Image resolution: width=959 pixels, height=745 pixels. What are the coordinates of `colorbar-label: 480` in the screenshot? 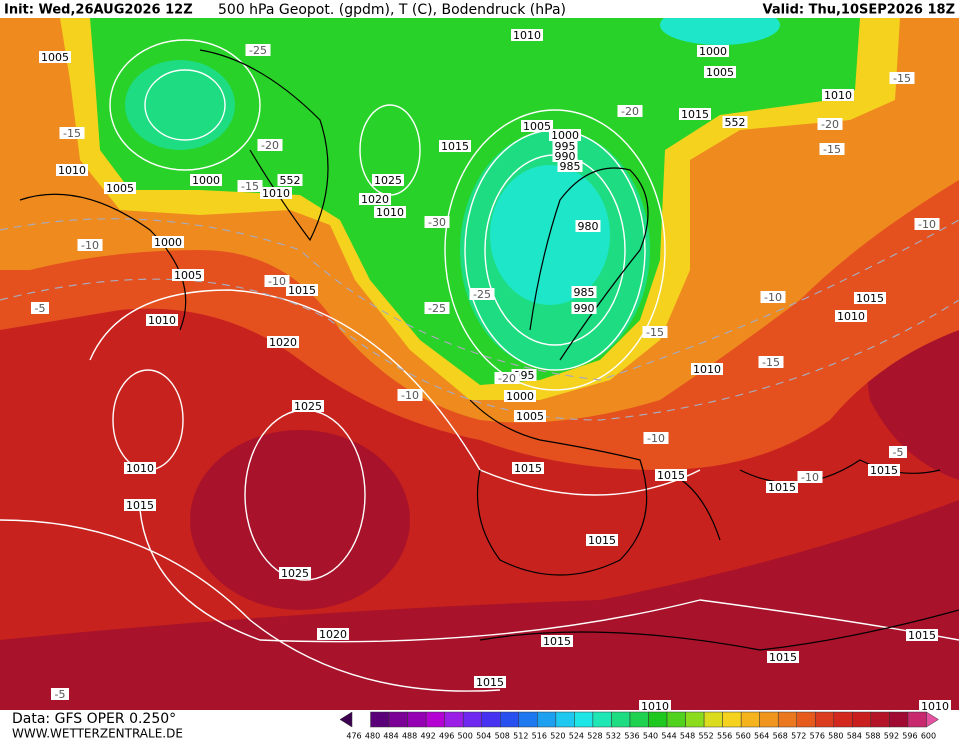 It's located at (372, 736).